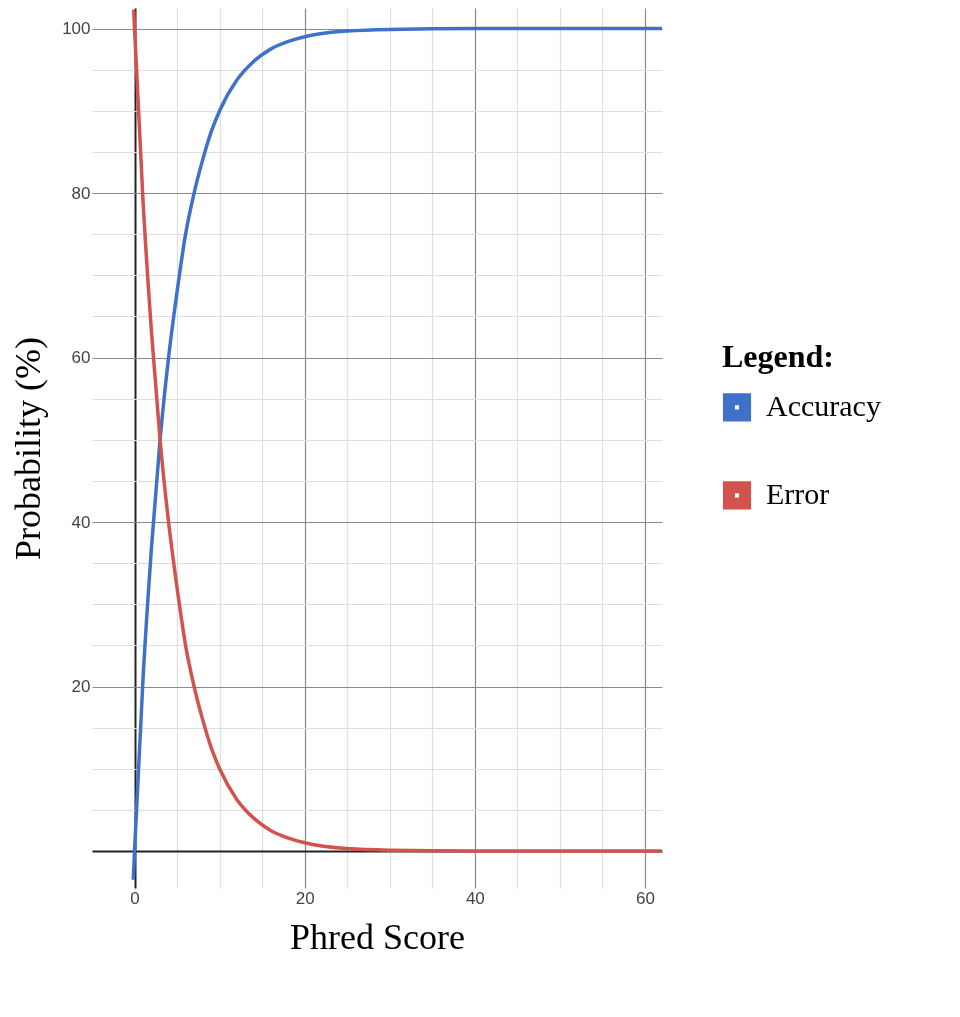  Describe the element at coordinates (28, 448) in the screenshot. I see `y-axis-title: Probability (%)` at that location.